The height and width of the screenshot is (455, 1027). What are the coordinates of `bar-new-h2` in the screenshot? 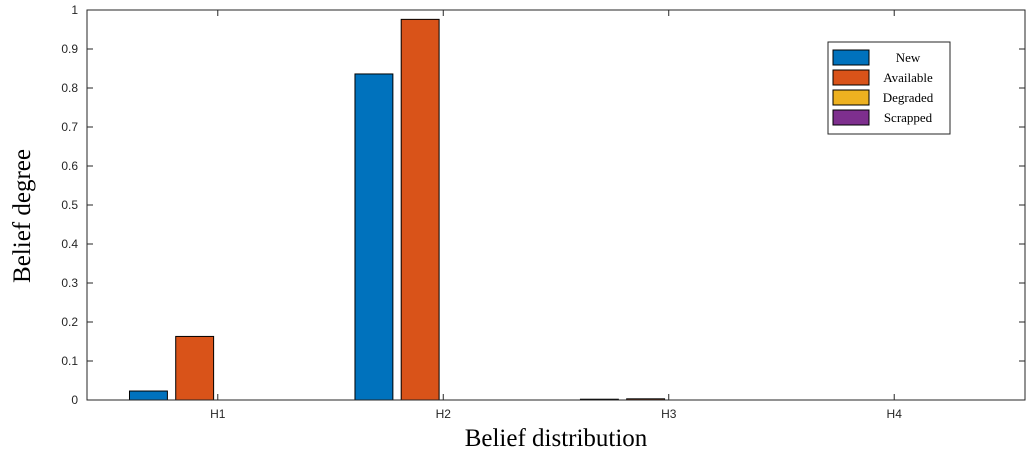 It's located at (374, 237).